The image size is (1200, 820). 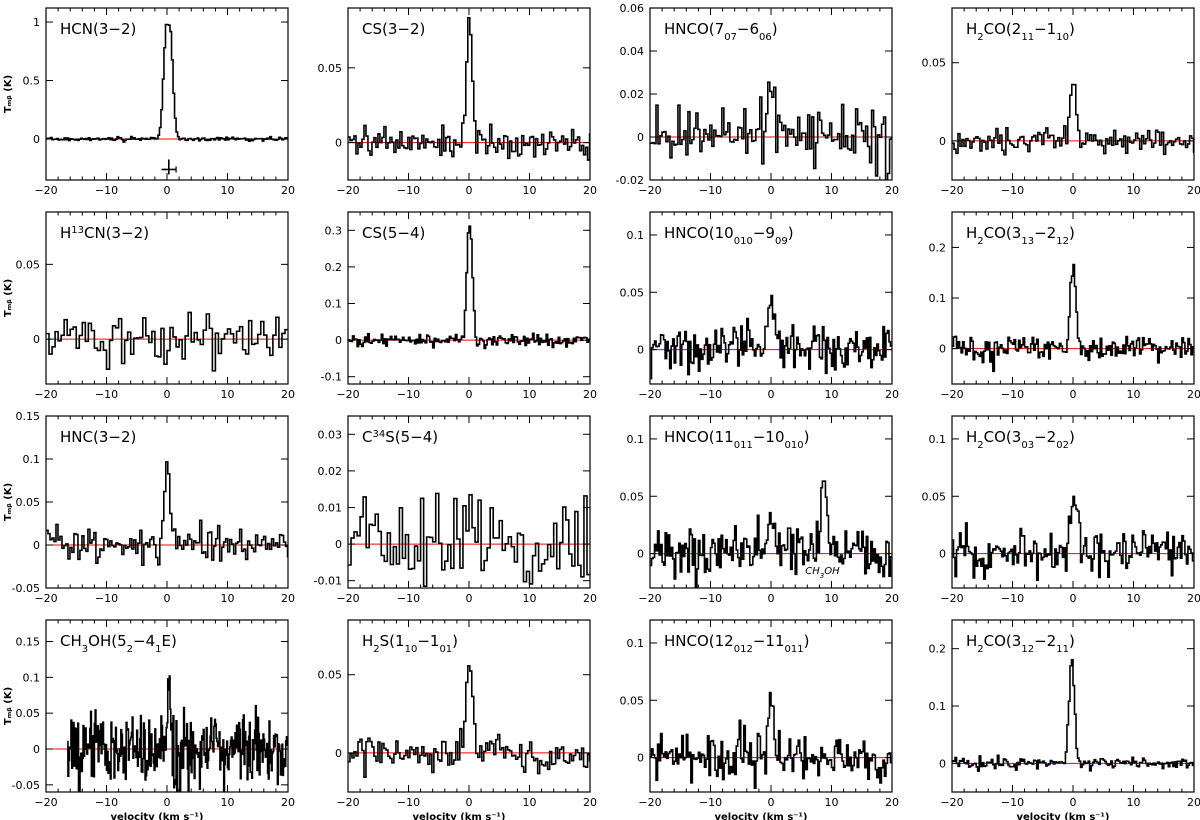 What do you see at coordinates (149, 306) in the screenshot?
I see `spectrum-panel: −20 −10 0 10 20 0 0.05 H13CN(3−2) Tₘᵦ (K)` at bounding box center [149, 306].